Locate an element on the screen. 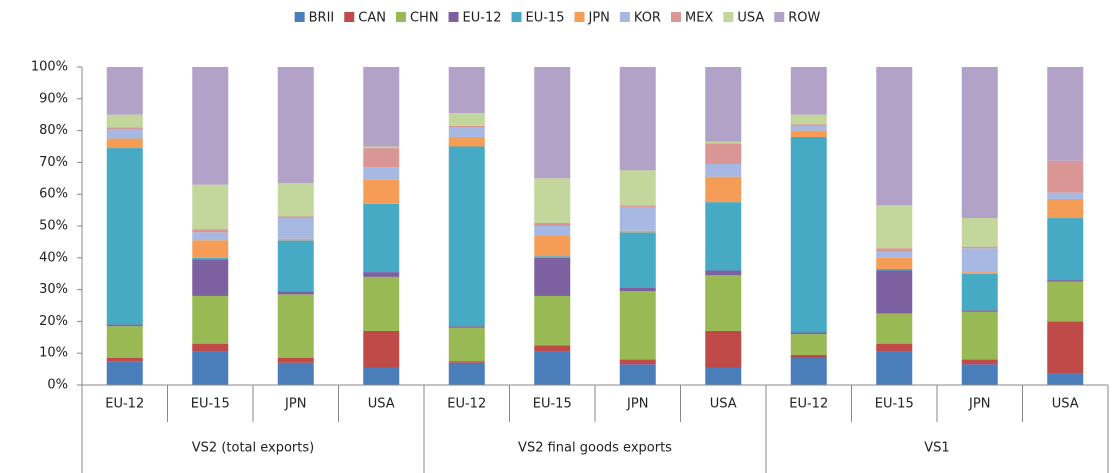 Image resolution: width=1115 pixels, height=473 pixels. x-tick-label: JPN is located at coordinates (637, 404).